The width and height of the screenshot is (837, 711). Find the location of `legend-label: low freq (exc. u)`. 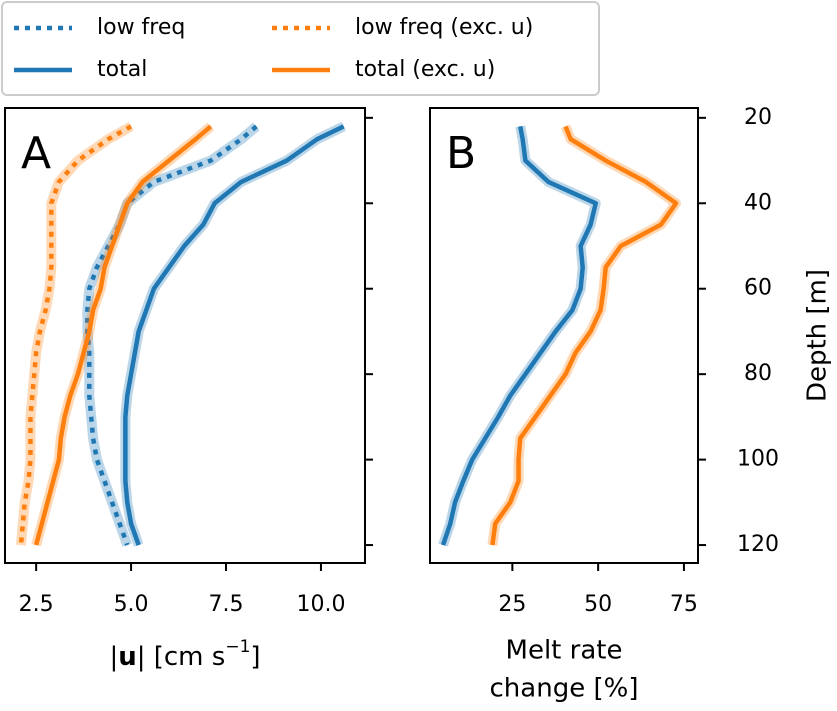

legend-label: low freq (exc. u) is located at coordinates (444, 27).